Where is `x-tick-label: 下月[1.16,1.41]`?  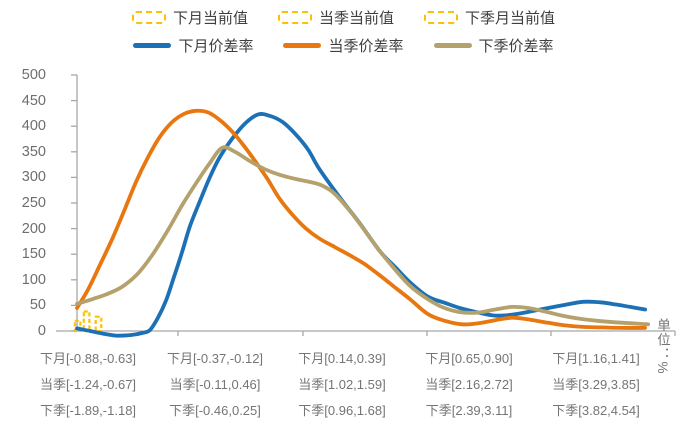
x-tick-label: 下月[1.16,1.41] is located at coordinates (596, 358).